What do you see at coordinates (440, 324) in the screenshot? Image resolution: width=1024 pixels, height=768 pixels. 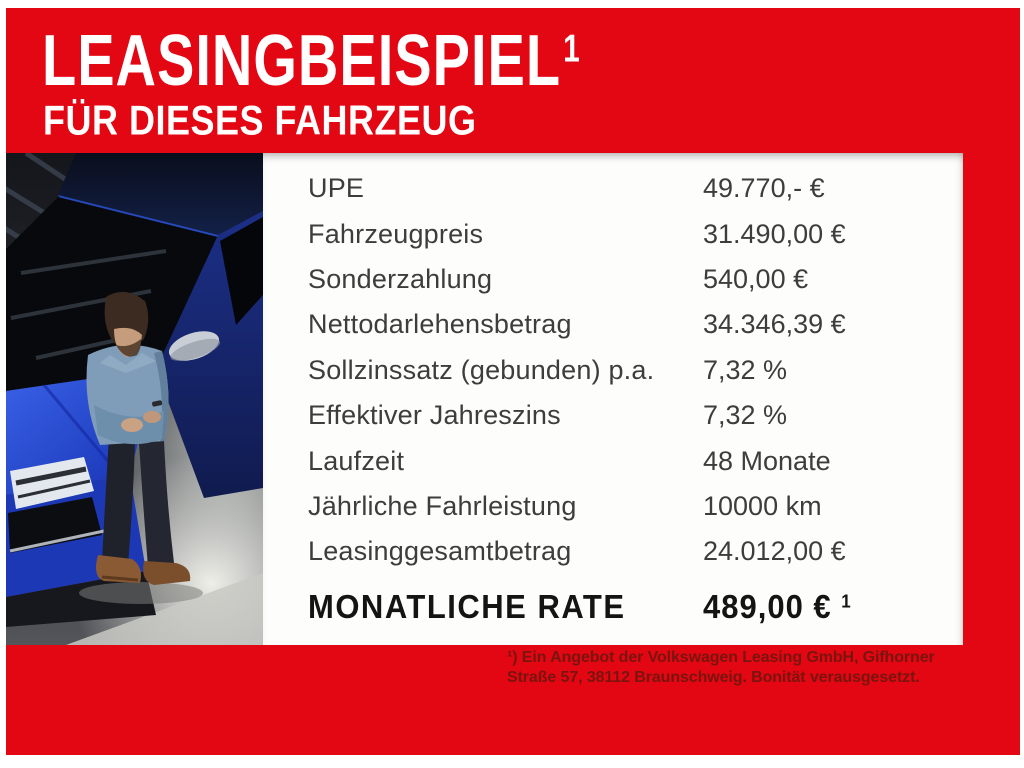 I see `row-label: Nettodarlehensbetrag` at bounding box center [440, 324].